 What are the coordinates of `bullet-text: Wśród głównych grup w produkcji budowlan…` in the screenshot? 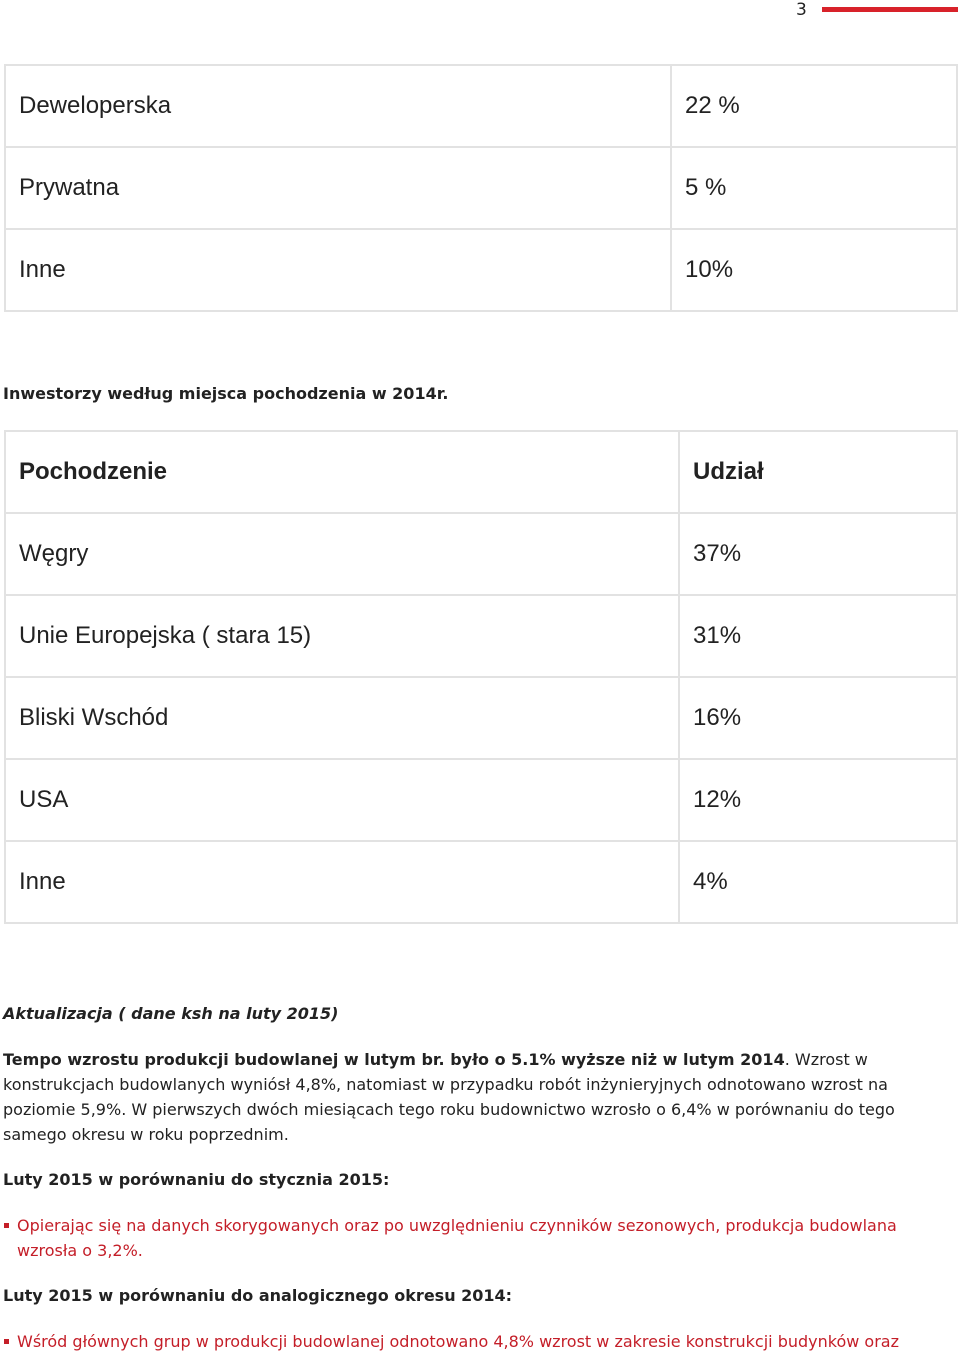 It's located at (458, 1341).